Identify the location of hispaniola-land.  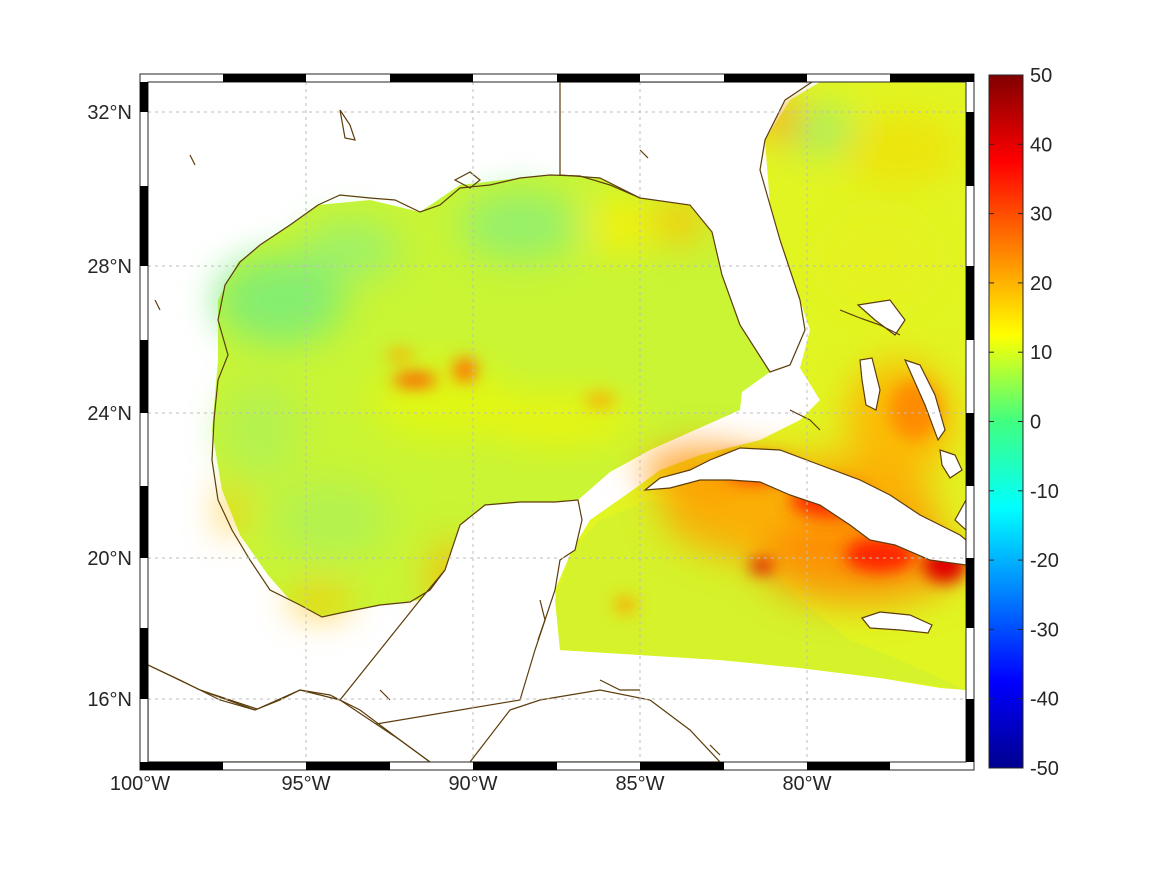
(960, 515).